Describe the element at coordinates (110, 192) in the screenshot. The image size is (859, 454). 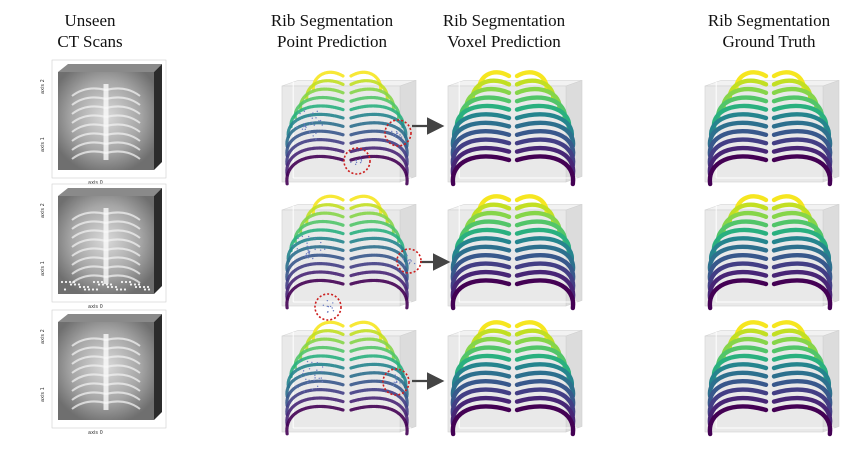
I see `ct-volume-top` at that location.